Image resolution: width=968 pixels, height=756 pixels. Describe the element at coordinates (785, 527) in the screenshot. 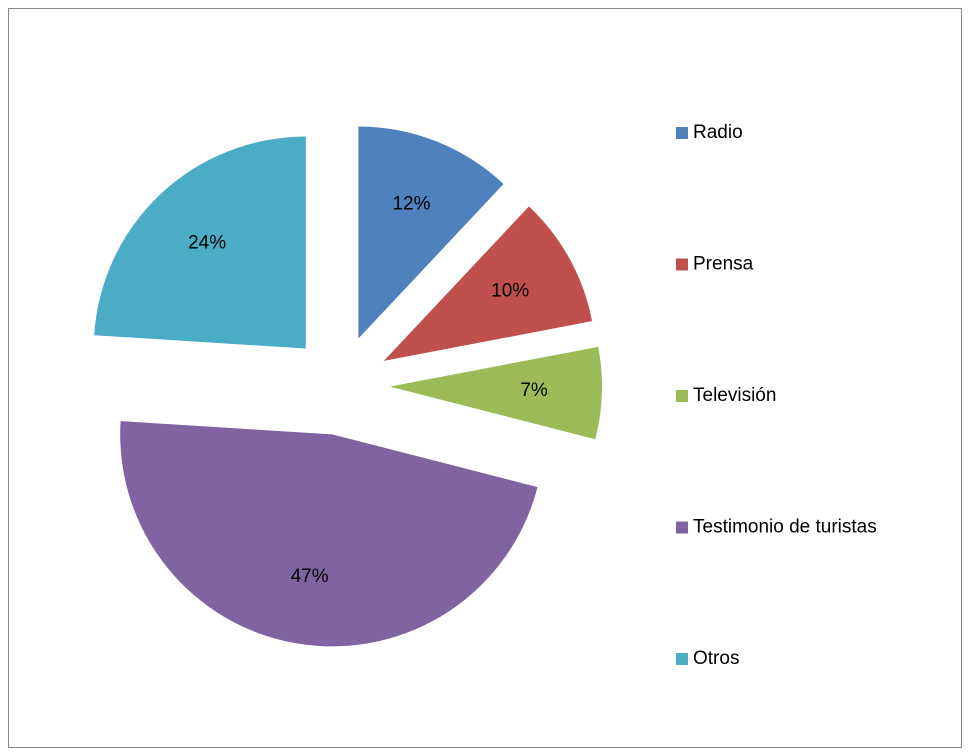

I see `legend-label: Testimonio de turistas` at that location.